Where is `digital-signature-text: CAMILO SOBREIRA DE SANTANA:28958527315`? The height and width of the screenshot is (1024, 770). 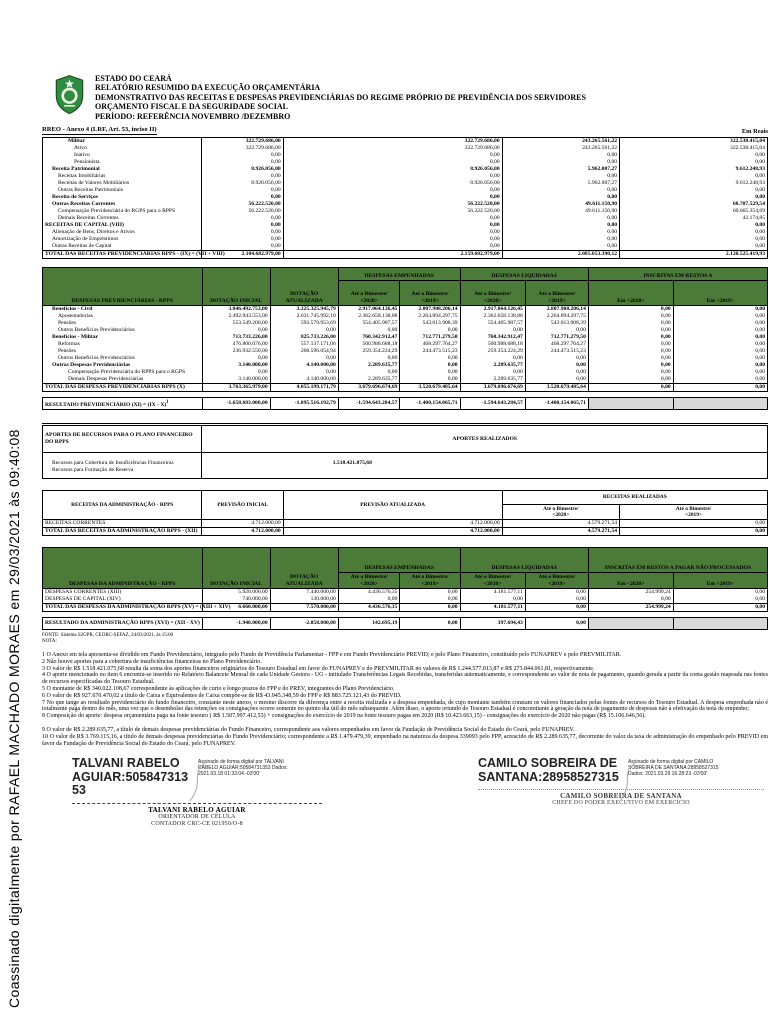 digital-signature-text: CAMILO SOBREIRA DE SANTANA:28958527315 is located at coordinates (548, 770).